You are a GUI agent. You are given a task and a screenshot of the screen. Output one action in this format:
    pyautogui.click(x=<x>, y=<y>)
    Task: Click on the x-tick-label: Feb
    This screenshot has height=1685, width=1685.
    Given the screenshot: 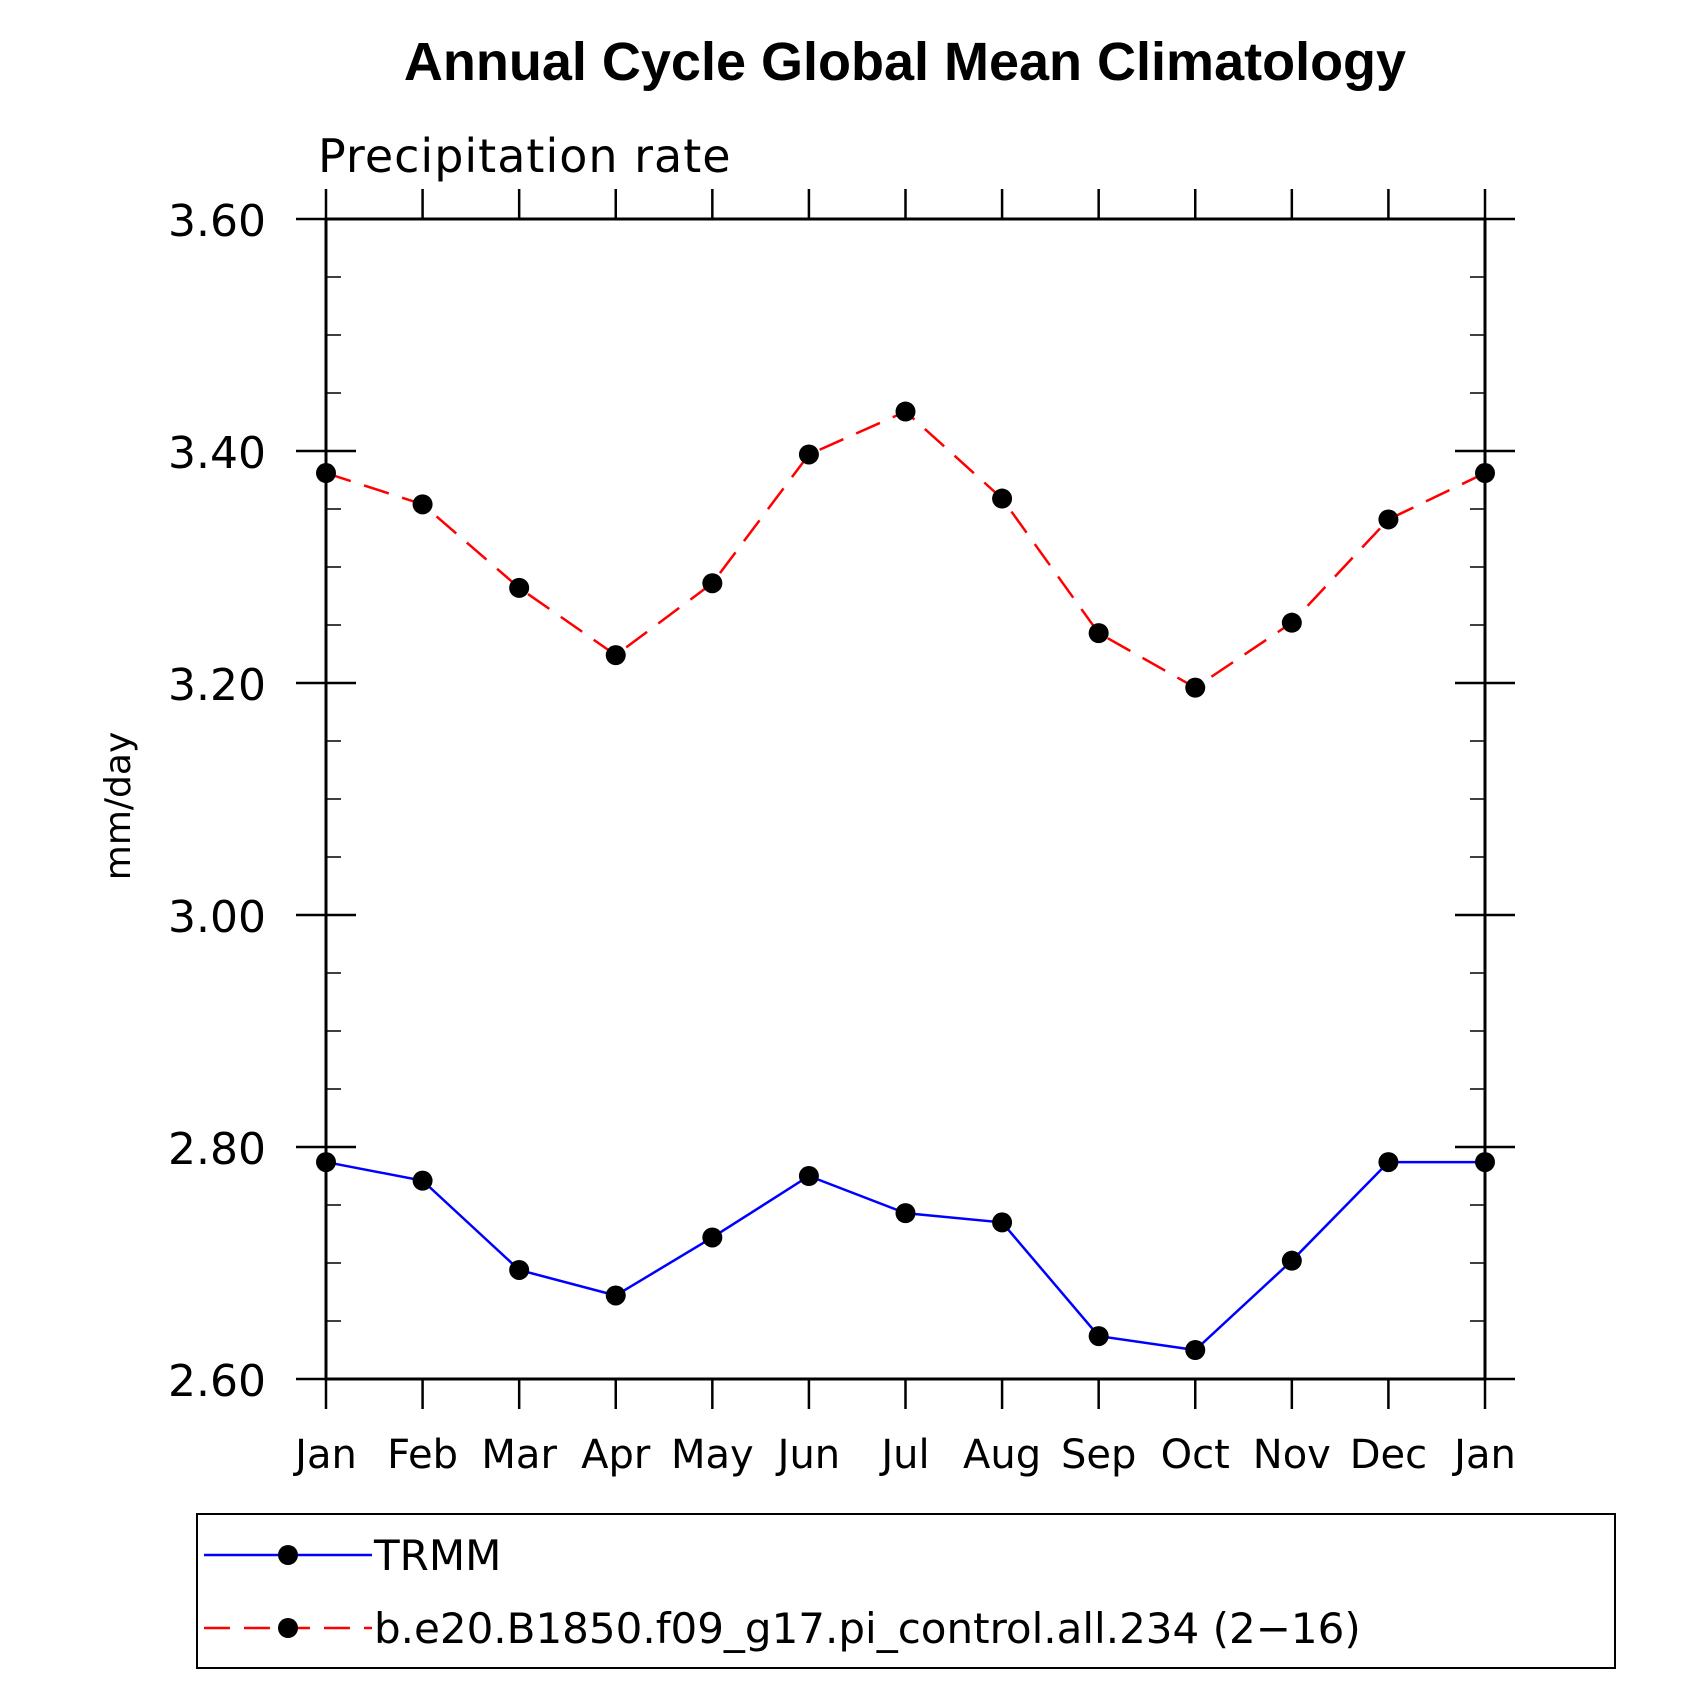 What is the action you would take?
    pyautogui.click(x=422, y=1455)
    